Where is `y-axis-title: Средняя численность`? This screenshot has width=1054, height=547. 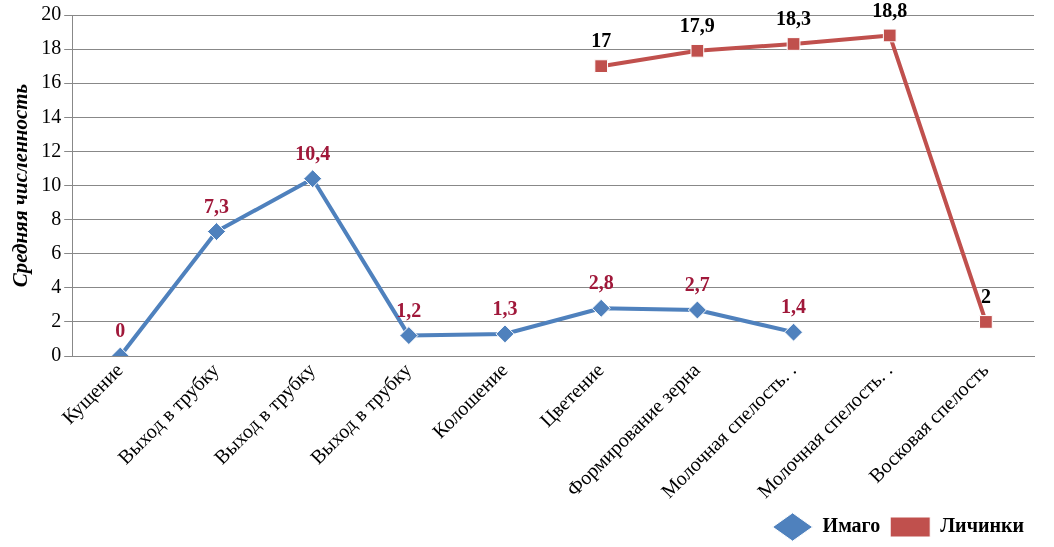
y-axis-title: Средняя численность is located at coordinates (20, 185).